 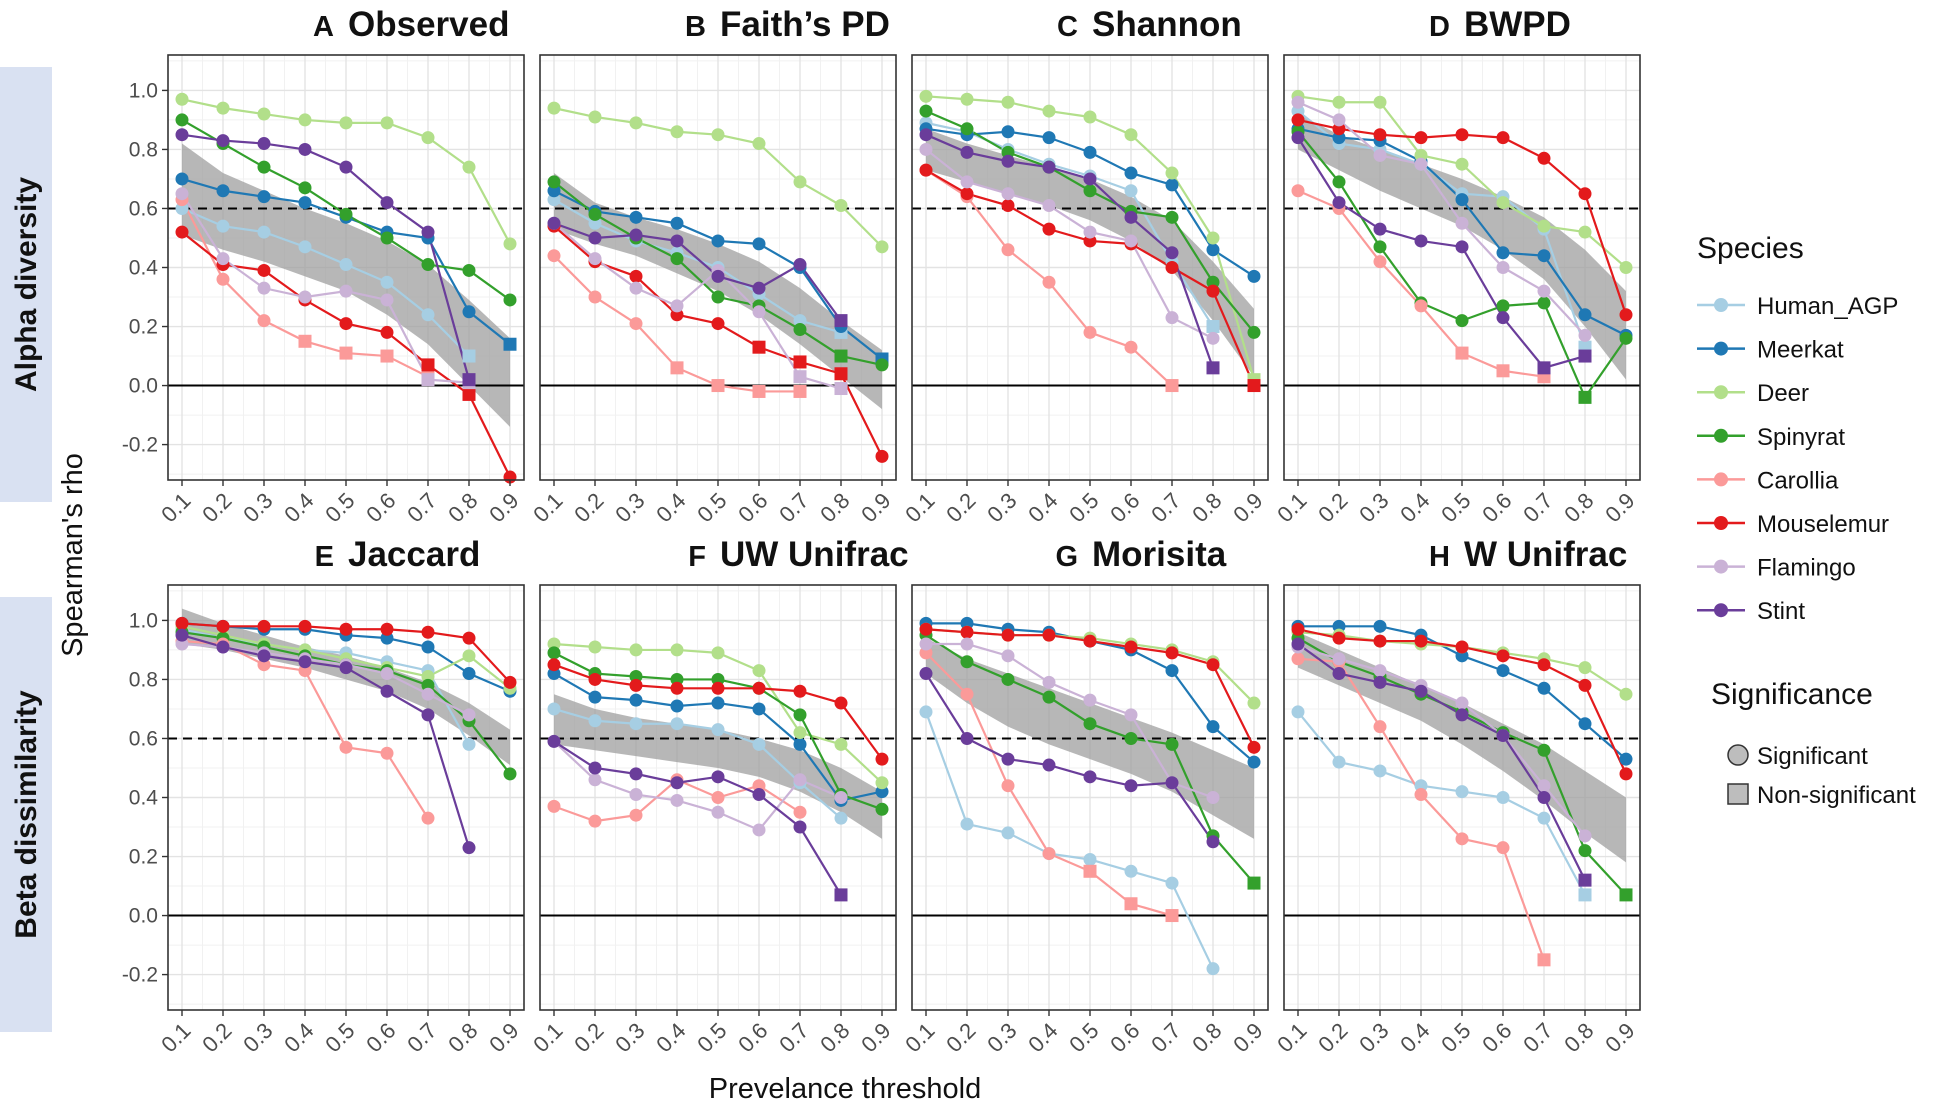 I want to click on y-axis-label: Spearman's rho, so click(x=73, y=555).